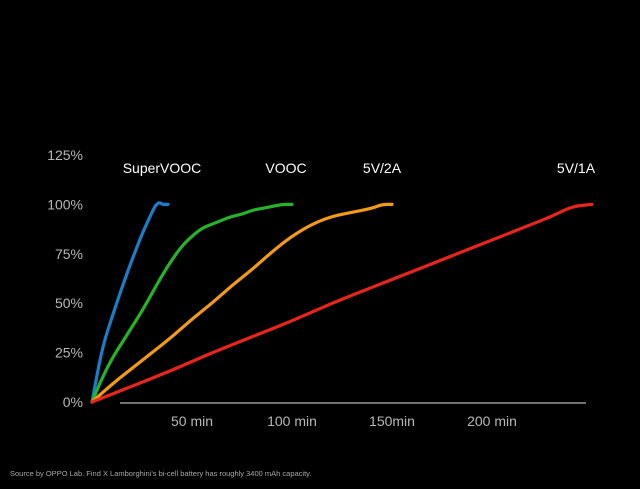 The image size is (640, 489). What do you see at coordinates (292, 421) in the screenshot?
I see `x-tick-label: 100 min` at bounding box center [292, 421].